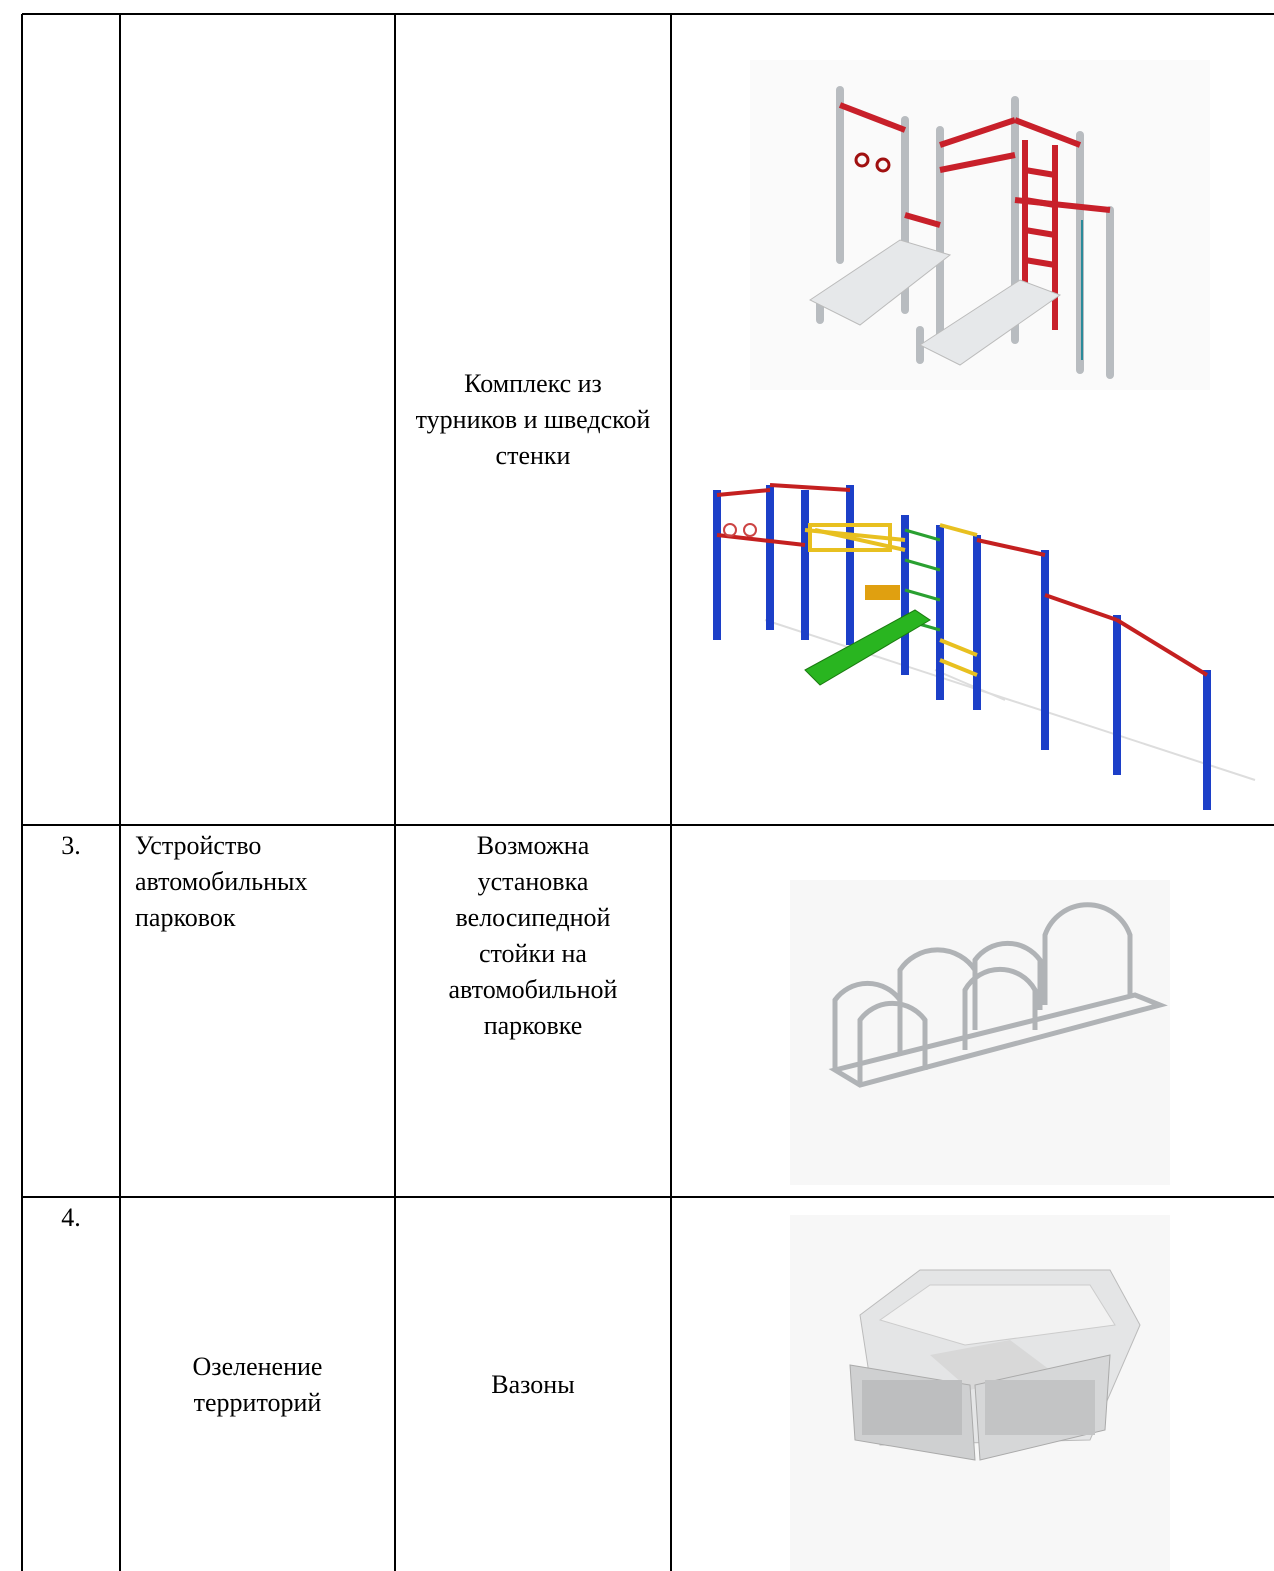 The image size is (1274, 1571). I want to click on image-workout-complex, so click(980, 225).